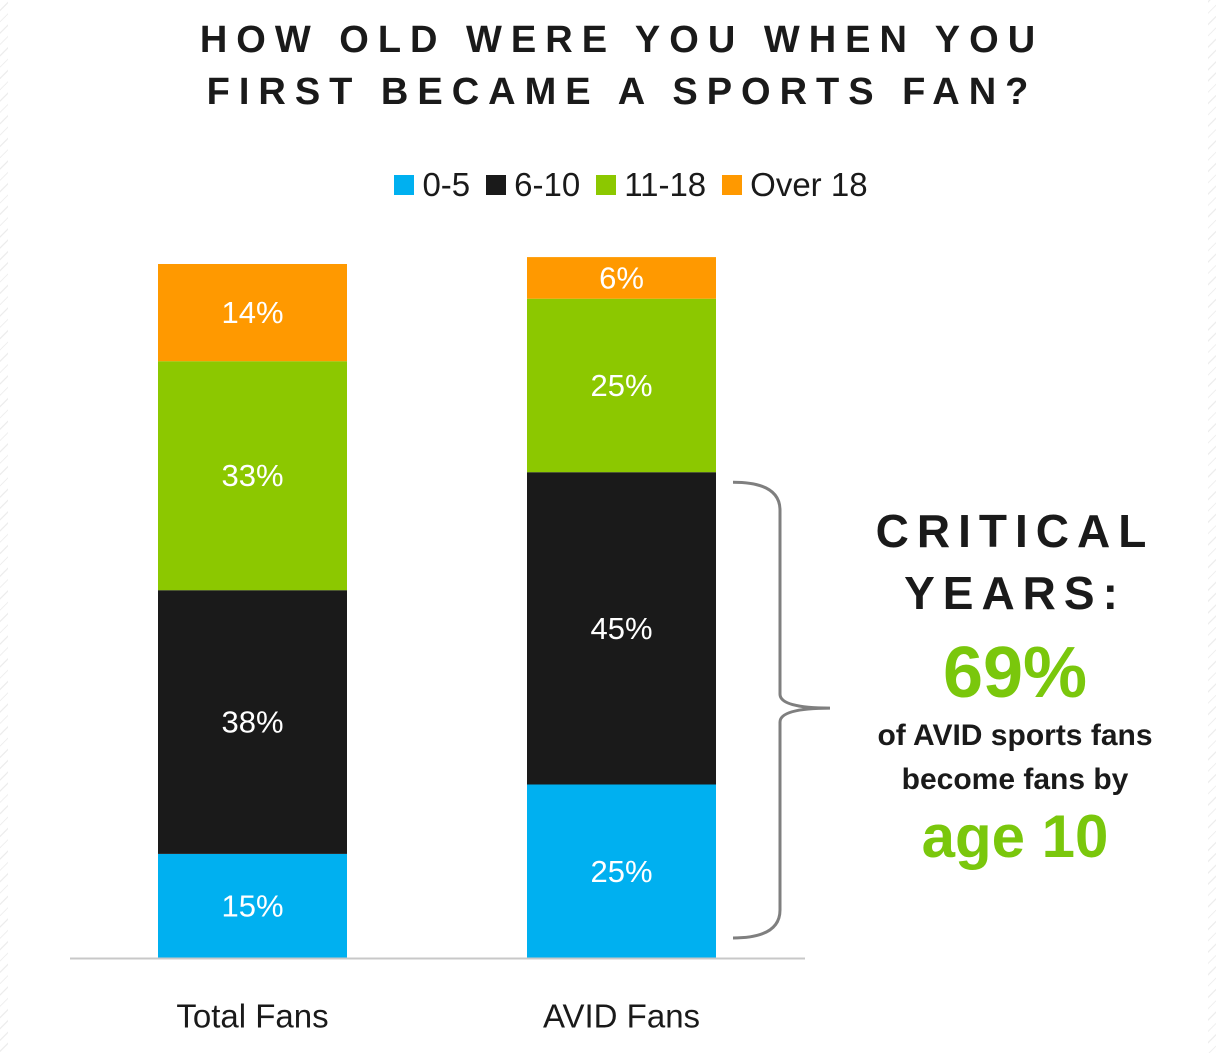  Describe the element at coordinates (809, 184) in the screenshot. I see `legend-label-over-18: Over 18` at that location.